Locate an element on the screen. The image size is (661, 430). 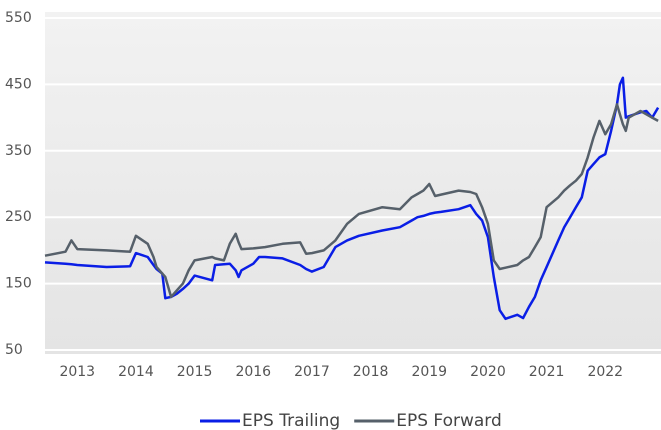
legend-label: EPS Trailing is located at coordinates (291, 420).